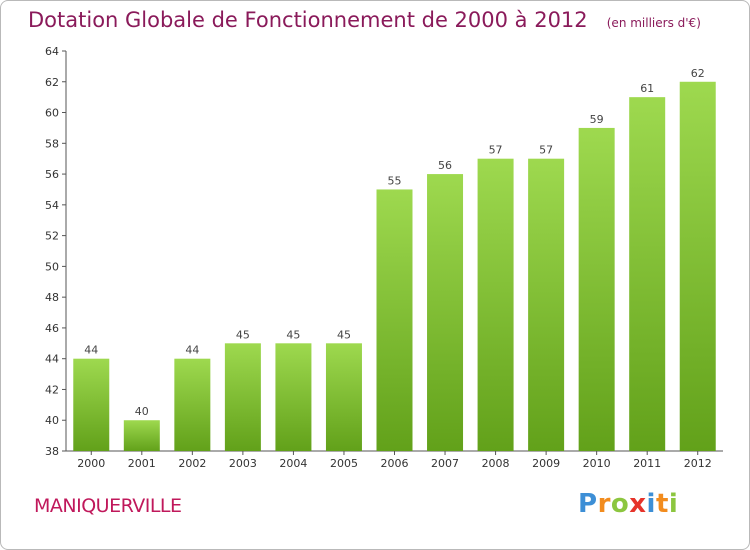 This screenshot has width=750, height=550. Describe the element at coordinates (91, 463) in the screenshot. I see `x-tick-label: 2000` at that location.